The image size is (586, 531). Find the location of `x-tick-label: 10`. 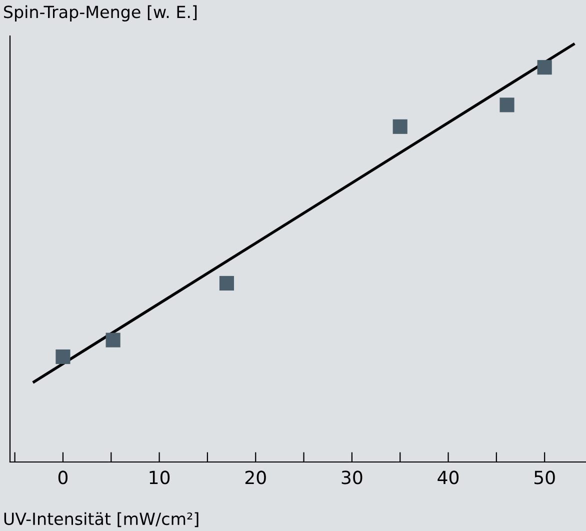

x-tick-label: 10 is located at coordinates (160, 477).